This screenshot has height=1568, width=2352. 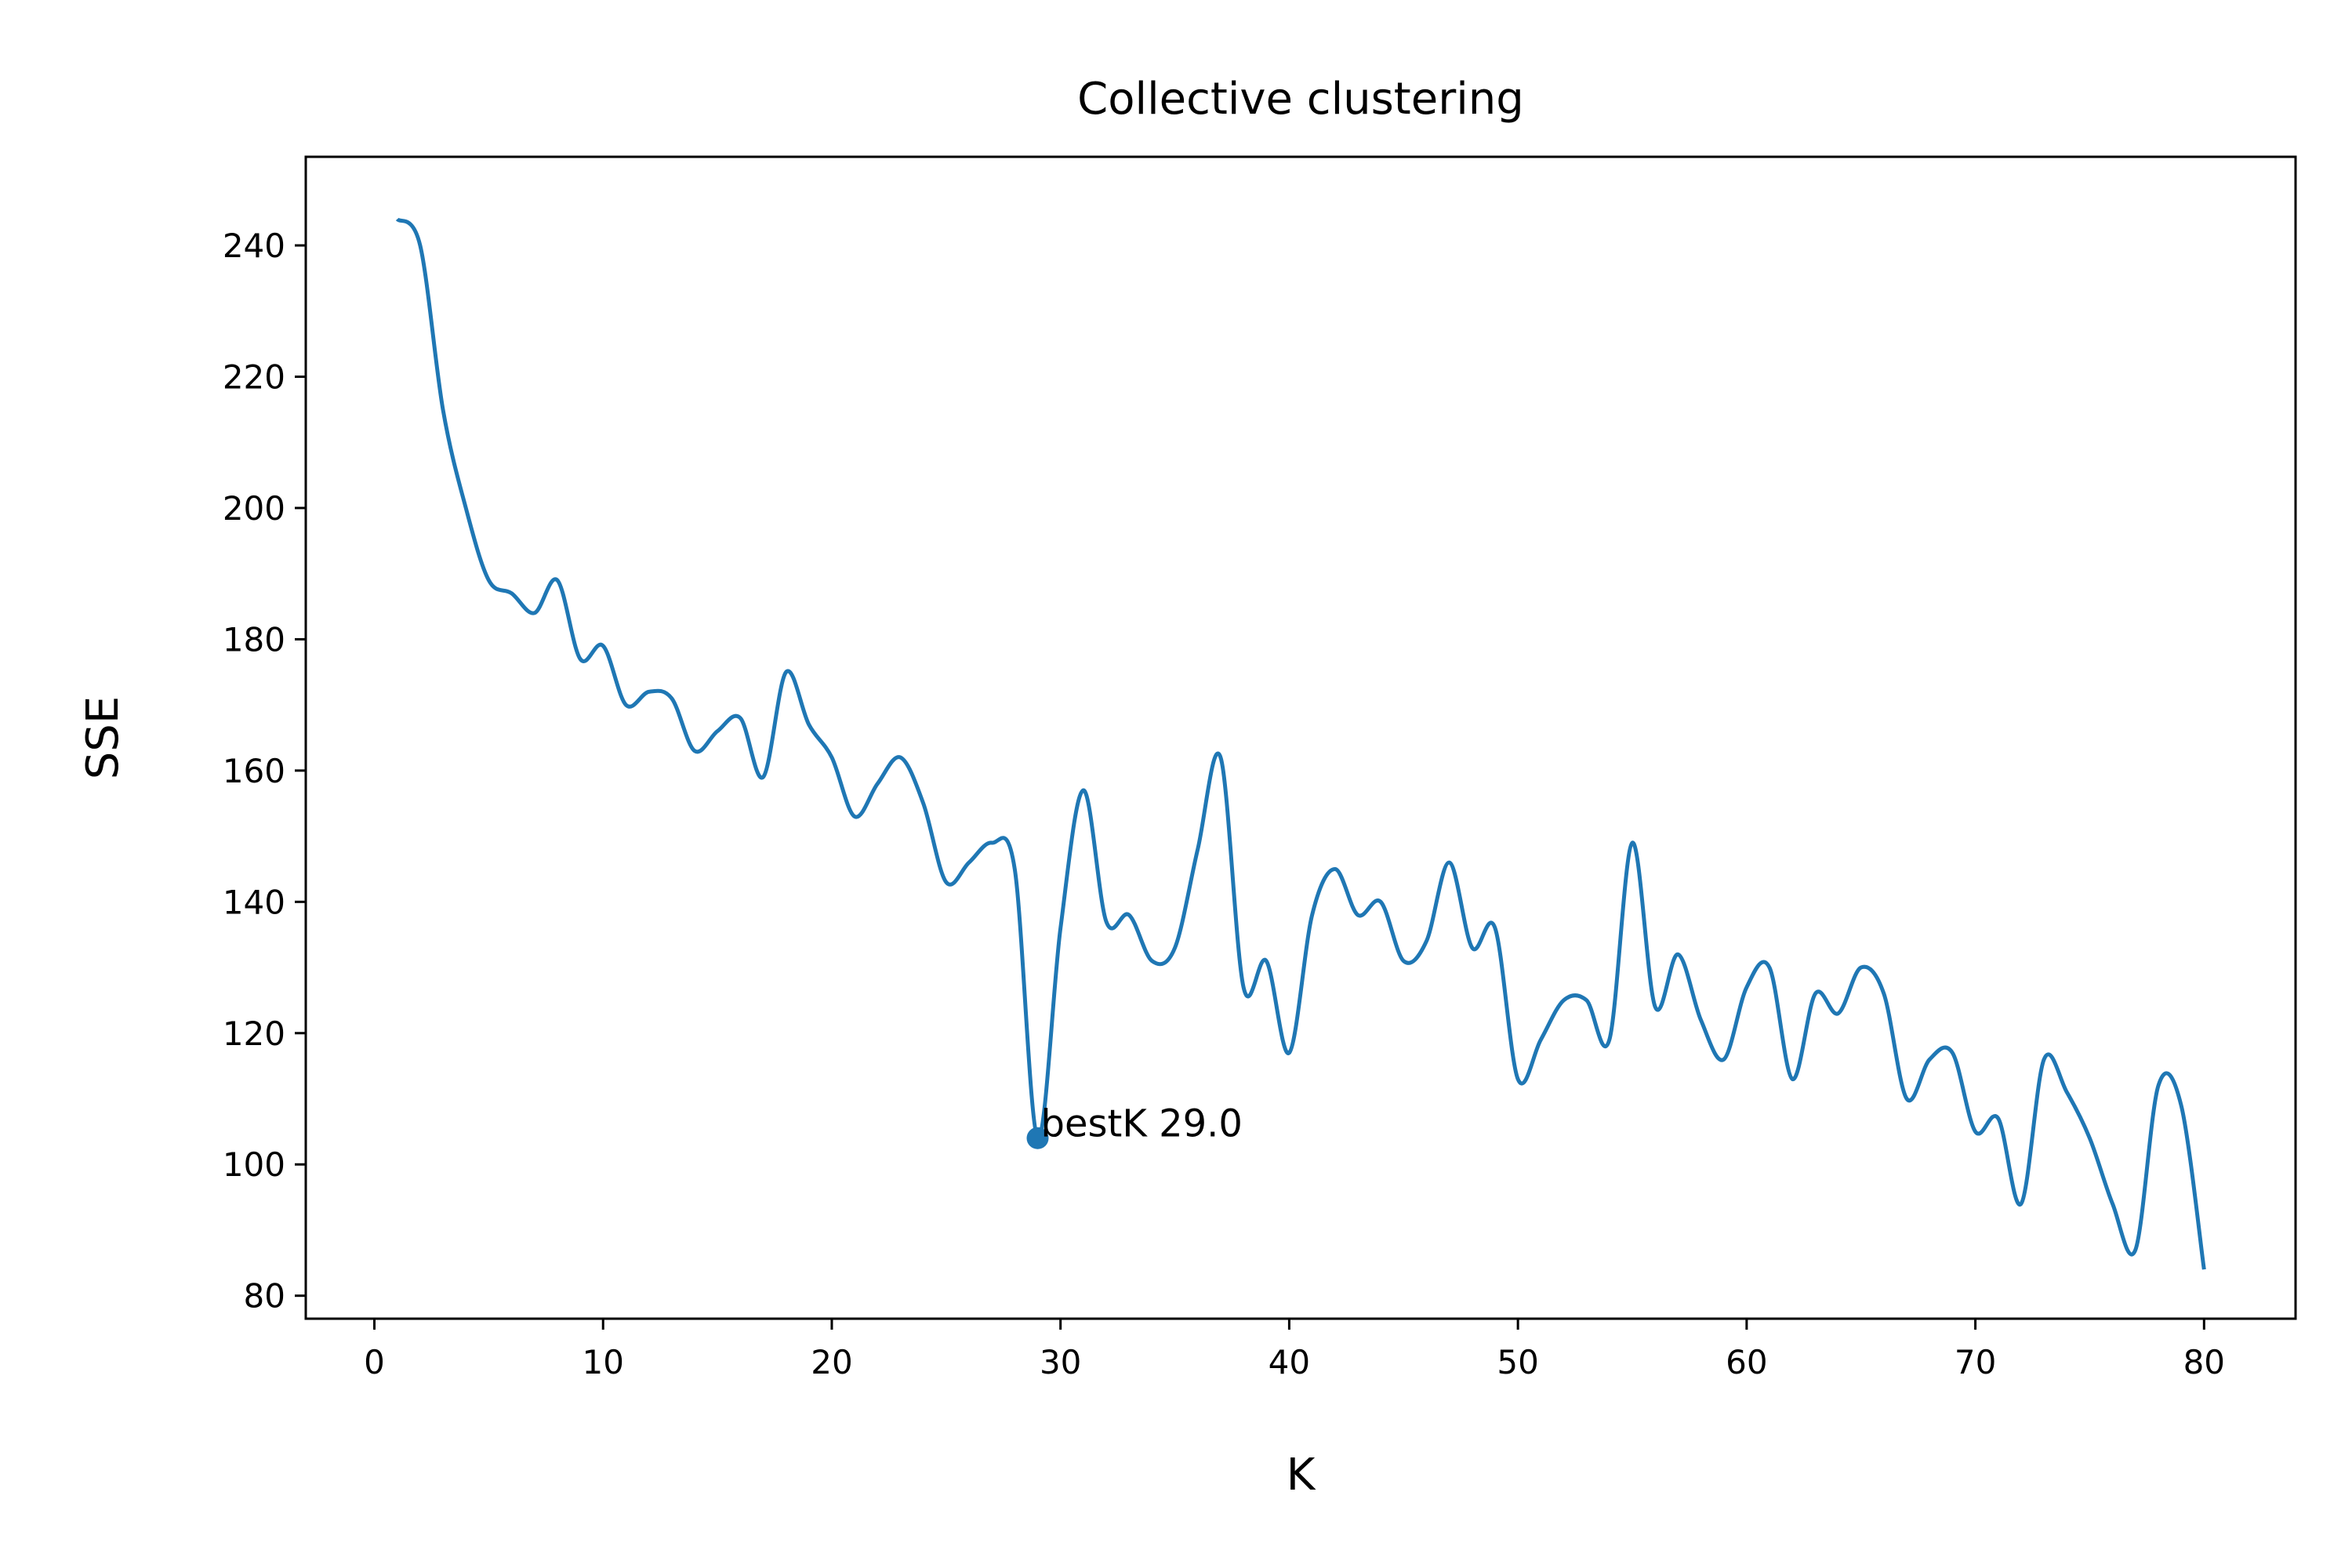 What do you see at coordinates (1300, 99) in the screenshot?
I see `chart-title: Collective clustering` at bounding box center [1300, 99].